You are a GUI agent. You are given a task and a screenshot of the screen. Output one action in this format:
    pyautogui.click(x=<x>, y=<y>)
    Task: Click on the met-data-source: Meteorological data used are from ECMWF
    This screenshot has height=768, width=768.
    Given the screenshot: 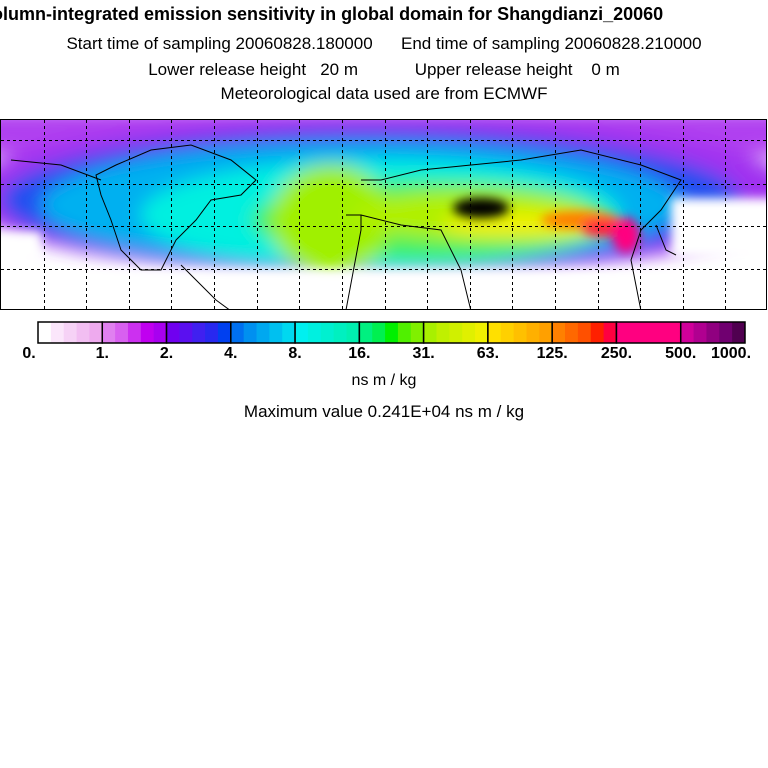 What is the action you would take?
    pyautogui.click(x=384, y=93)
    